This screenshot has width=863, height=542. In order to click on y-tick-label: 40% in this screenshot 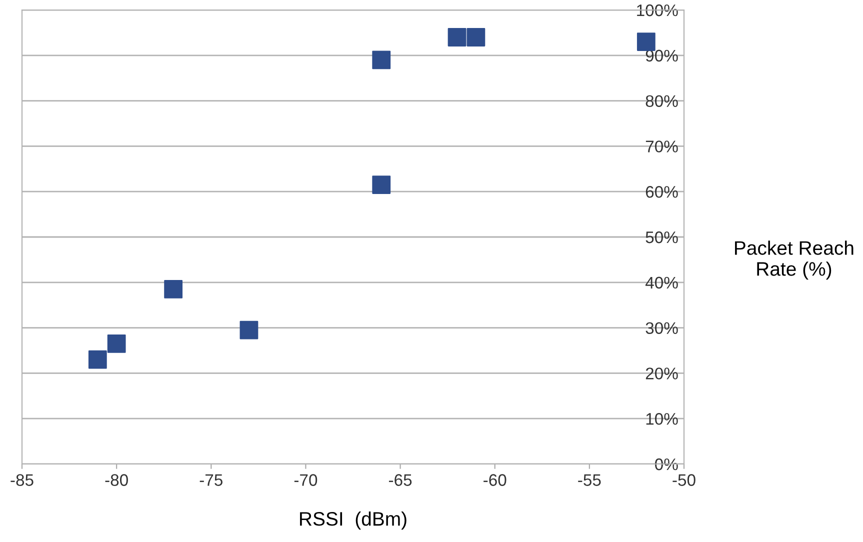, I will do `click(661, 282)`.